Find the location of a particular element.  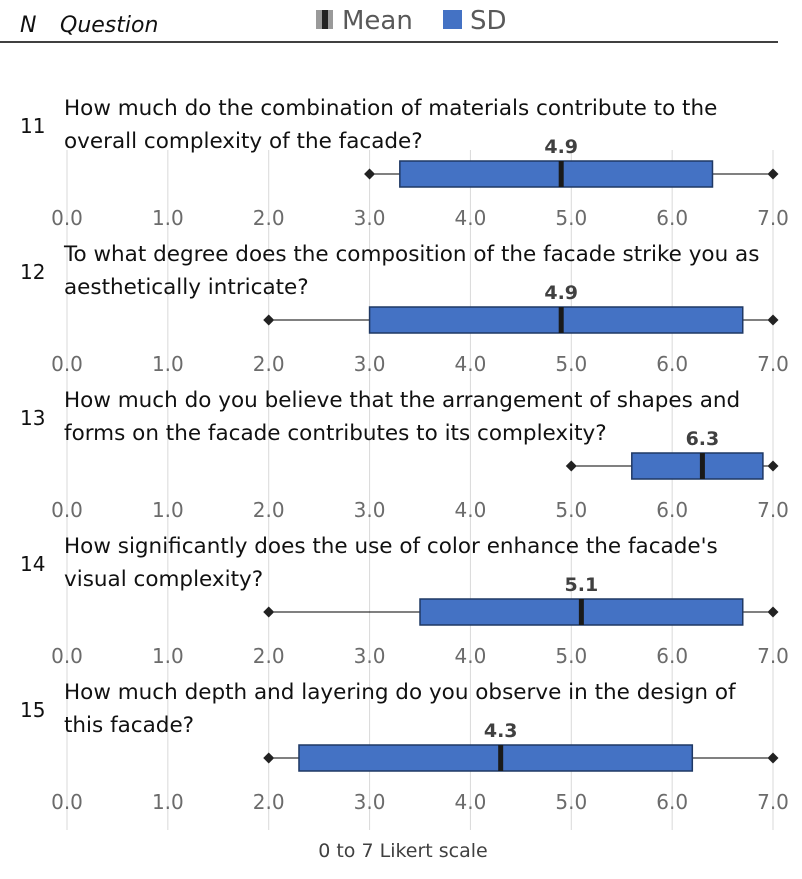

legend-mean-label: Mean is located at coordinates (377, 21).